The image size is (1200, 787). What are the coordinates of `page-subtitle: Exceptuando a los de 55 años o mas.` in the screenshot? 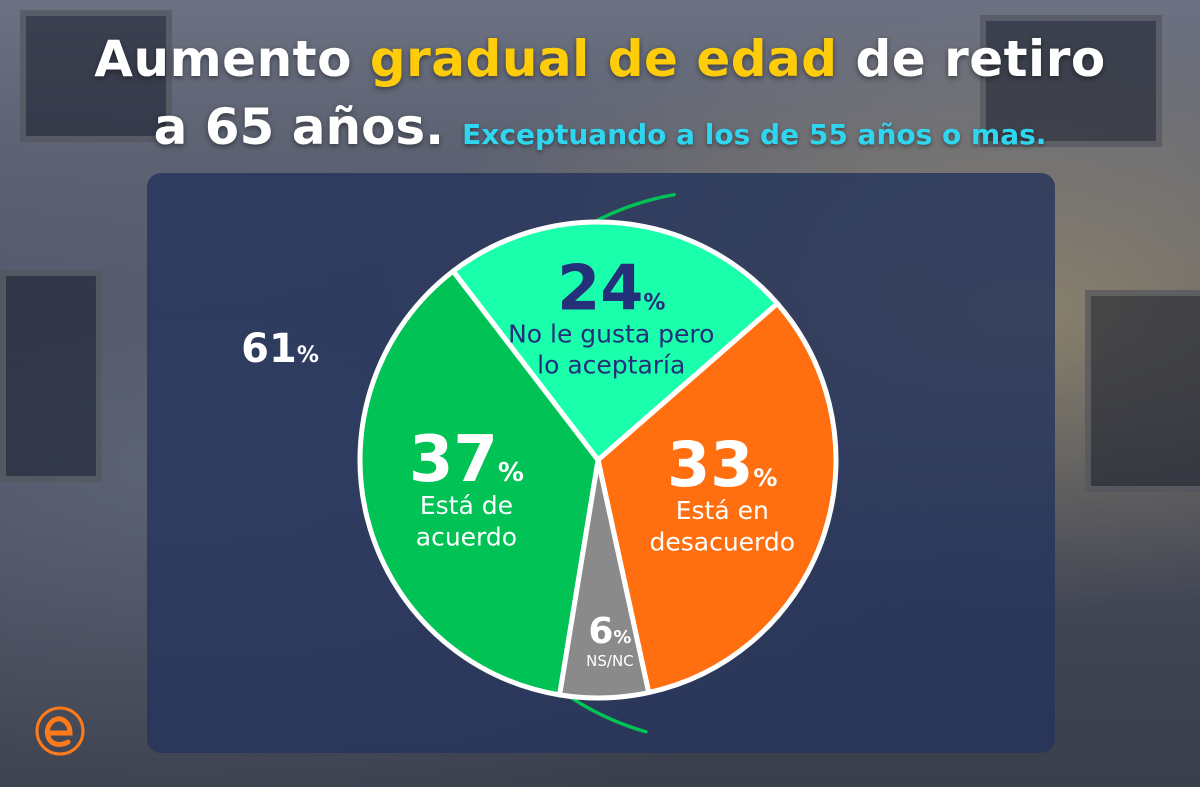 It's located at (754, 134).